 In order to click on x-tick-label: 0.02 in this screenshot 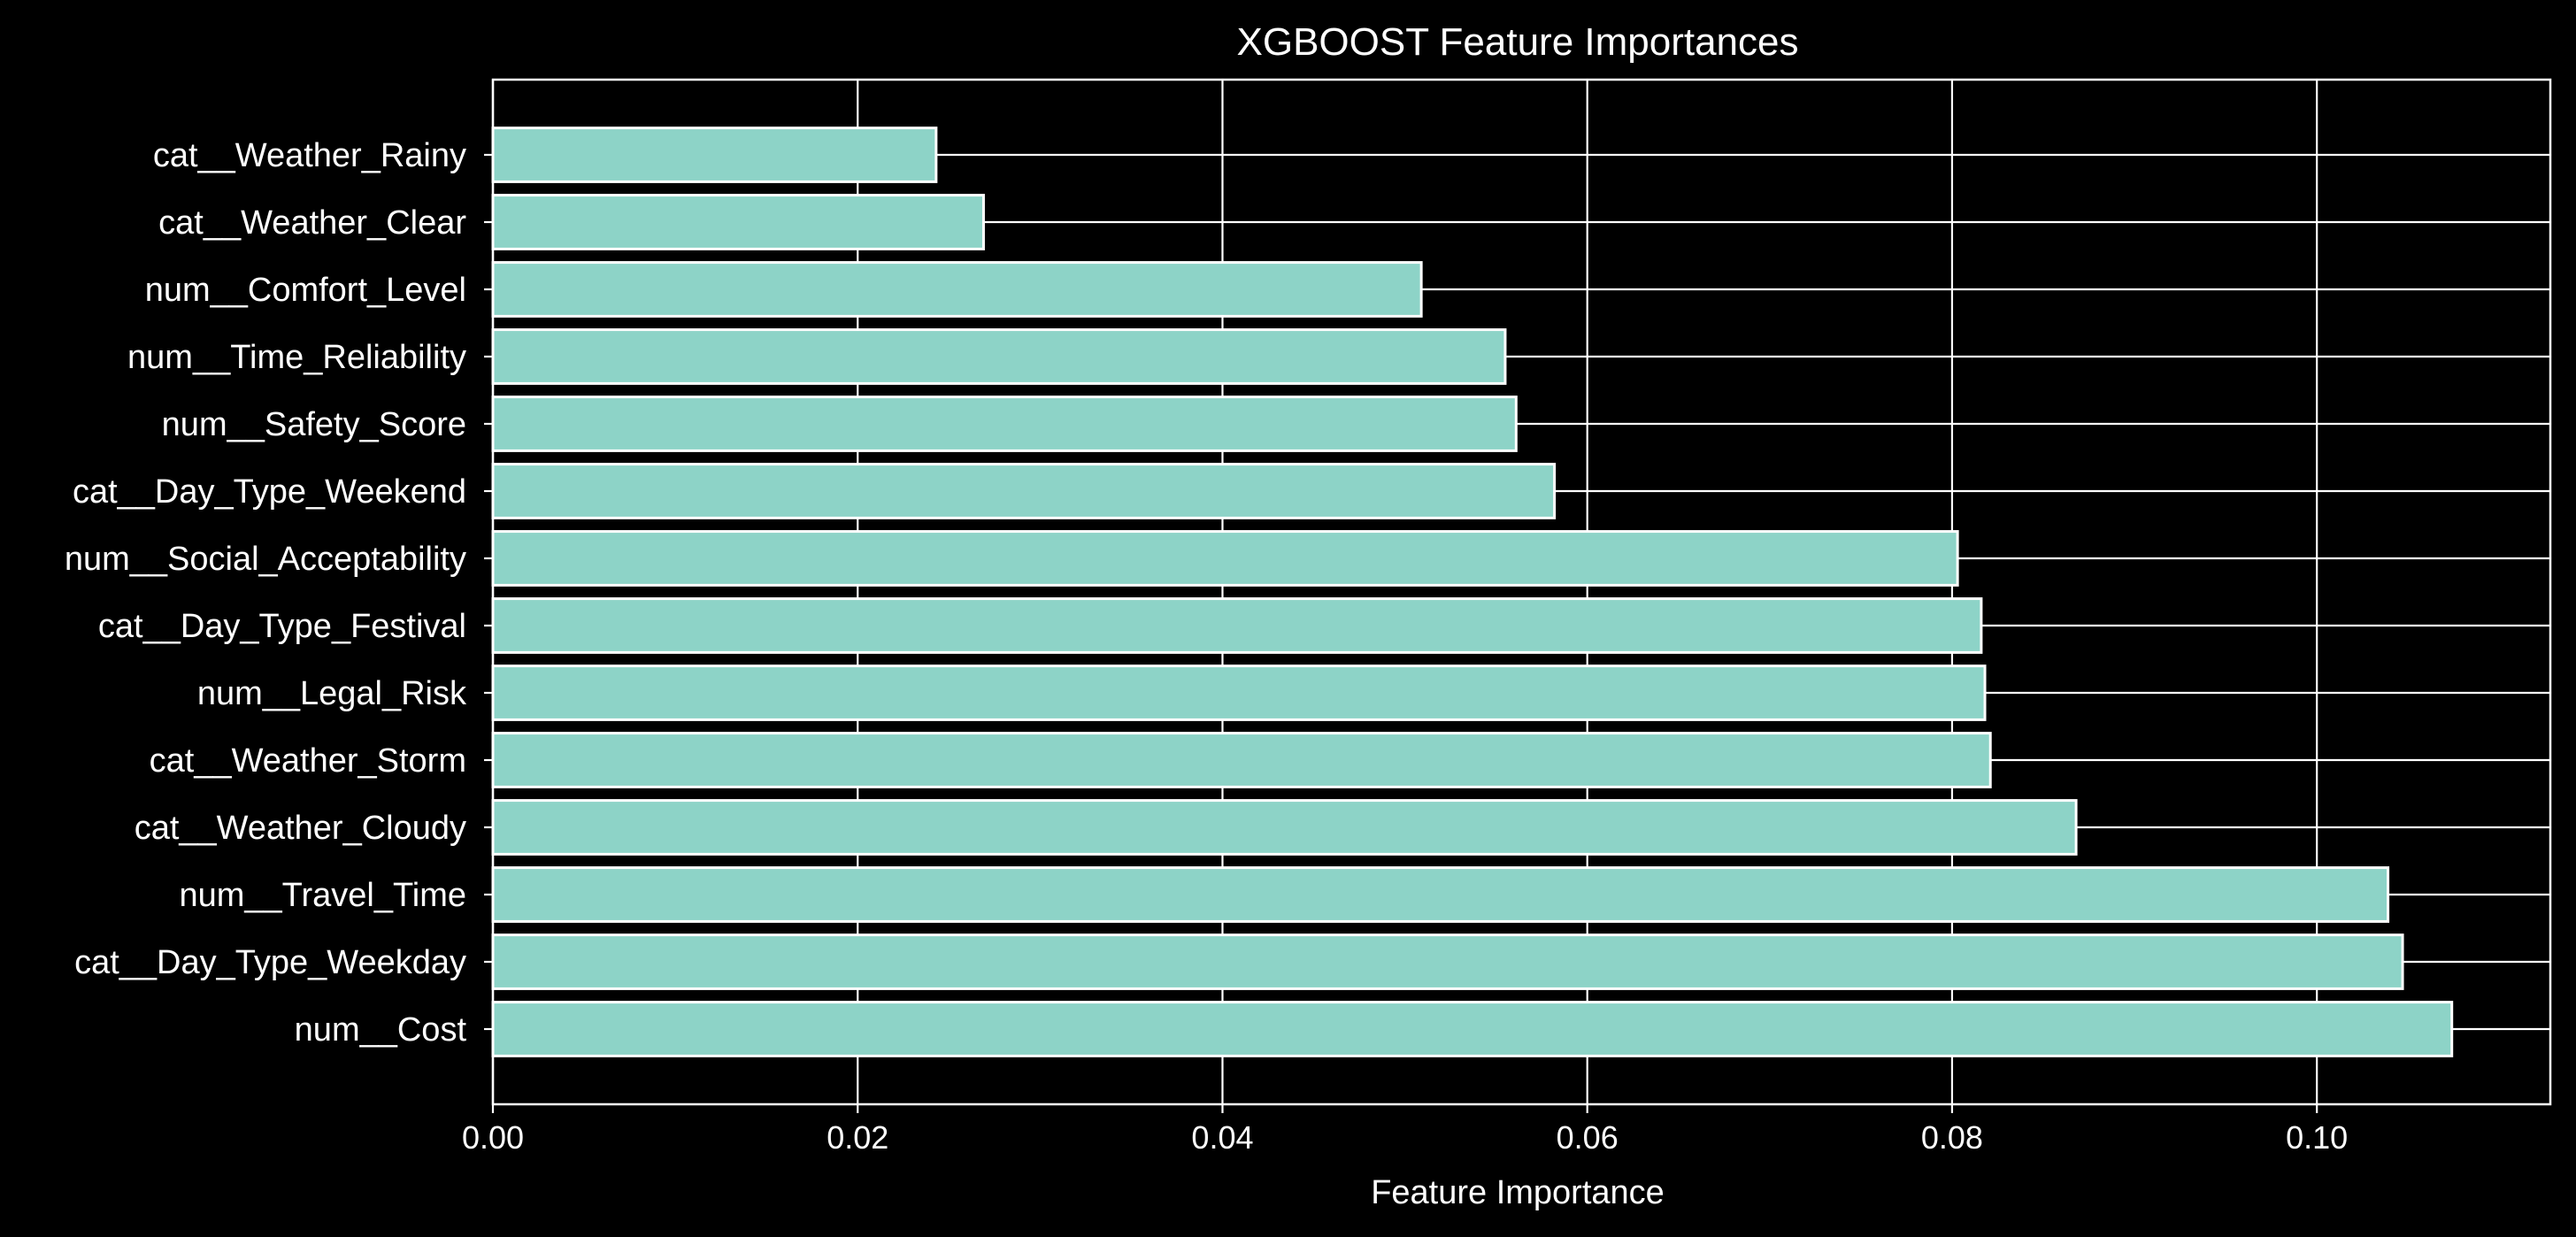, I will do `click(857, 1137)`.